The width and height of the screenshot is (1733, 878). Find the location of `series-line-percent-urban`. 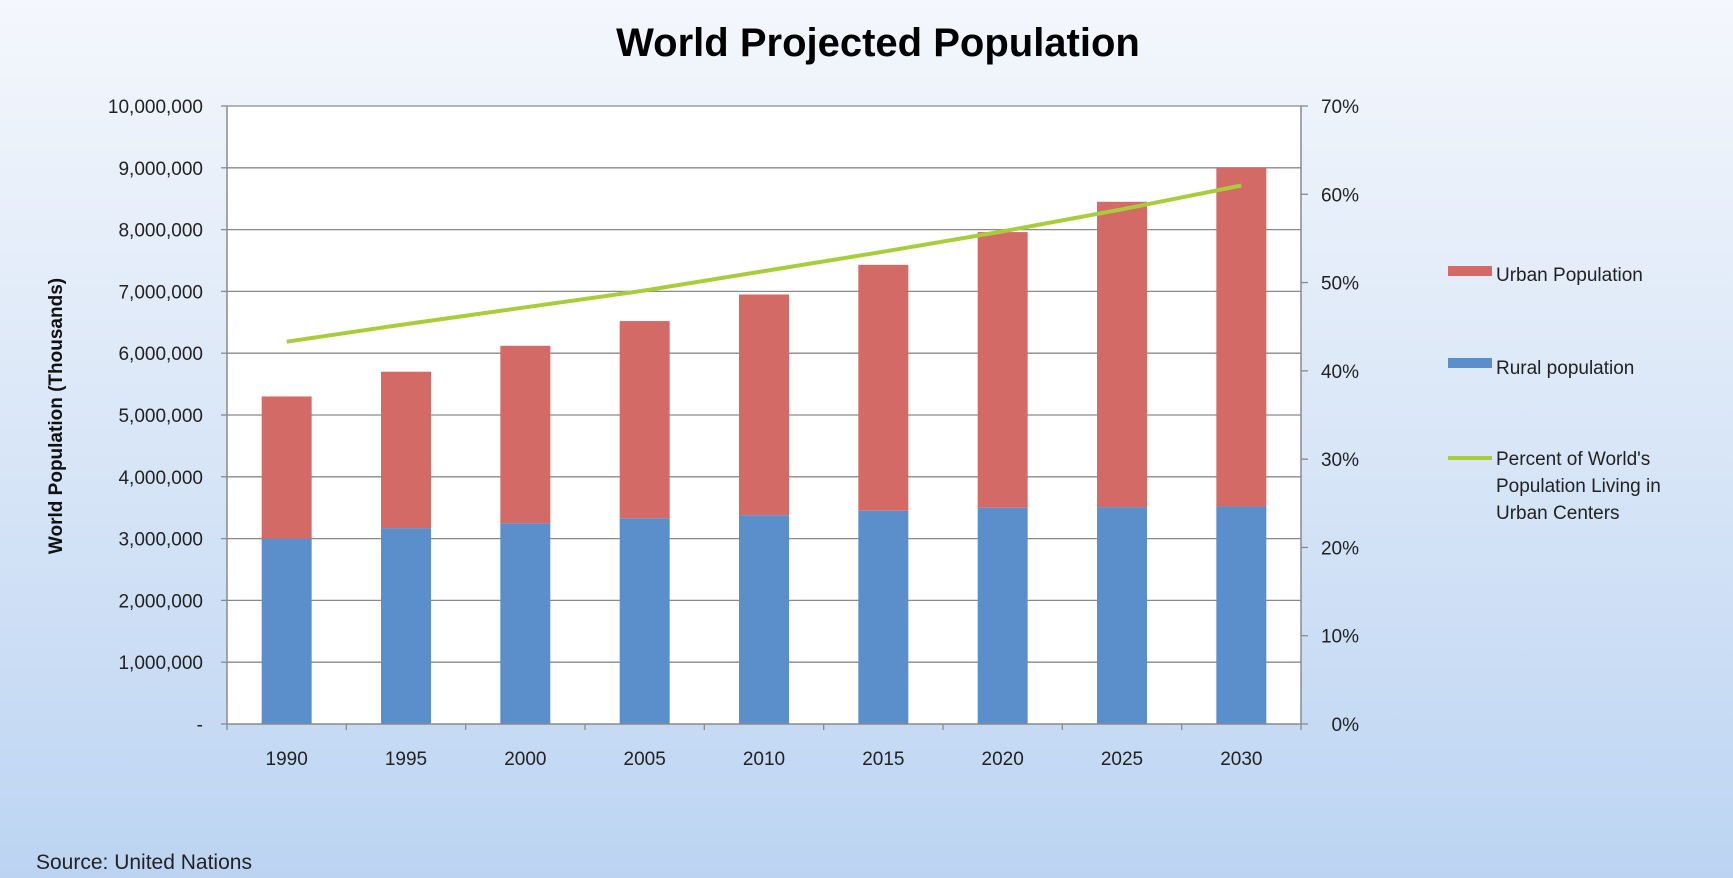

series-line-percent-urban is located at coordinates (764, 263).